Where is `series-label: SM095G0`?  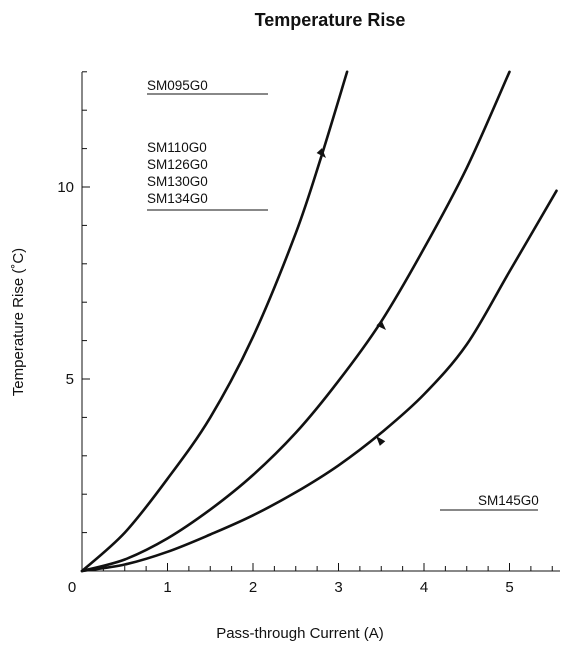
series-label: SM095G0 is located at coordinates (177, 85).